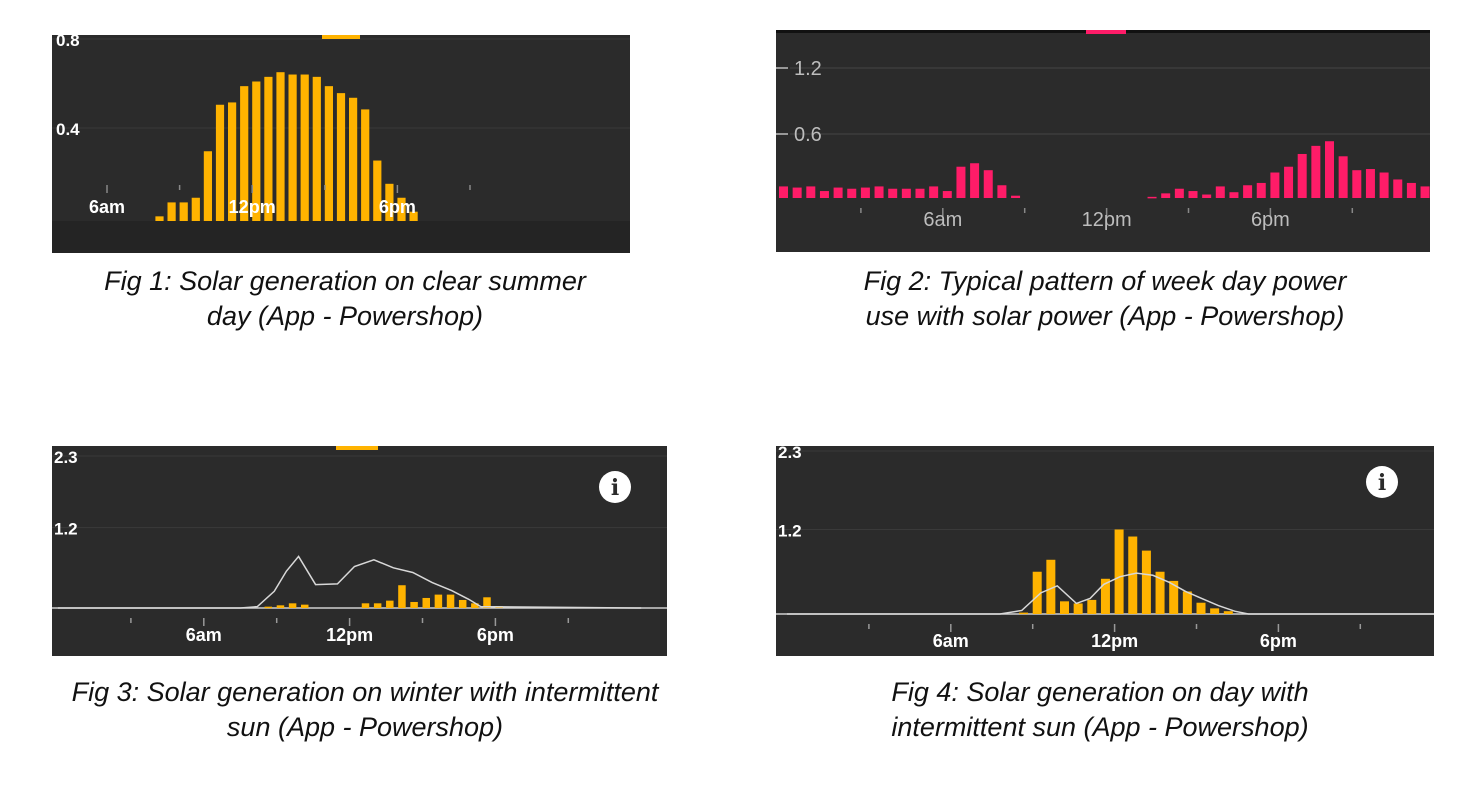 This screenshot has height=794, width=1472. I want to click on y-tick-label: 0.6, so click(808, 135).